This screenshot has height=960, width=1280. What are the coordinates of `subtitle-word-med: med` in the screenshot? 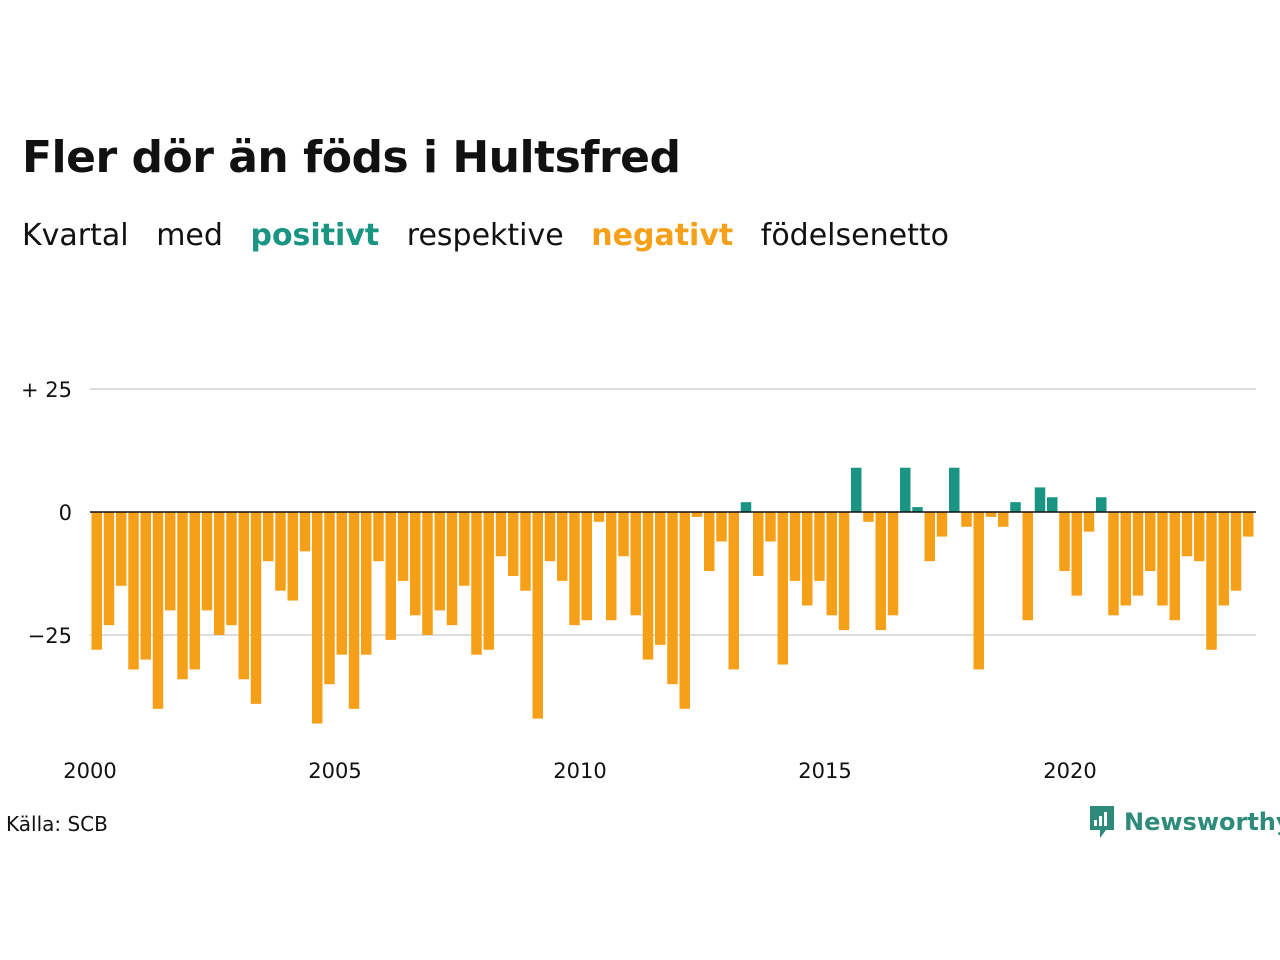 It's located at (189, 235).